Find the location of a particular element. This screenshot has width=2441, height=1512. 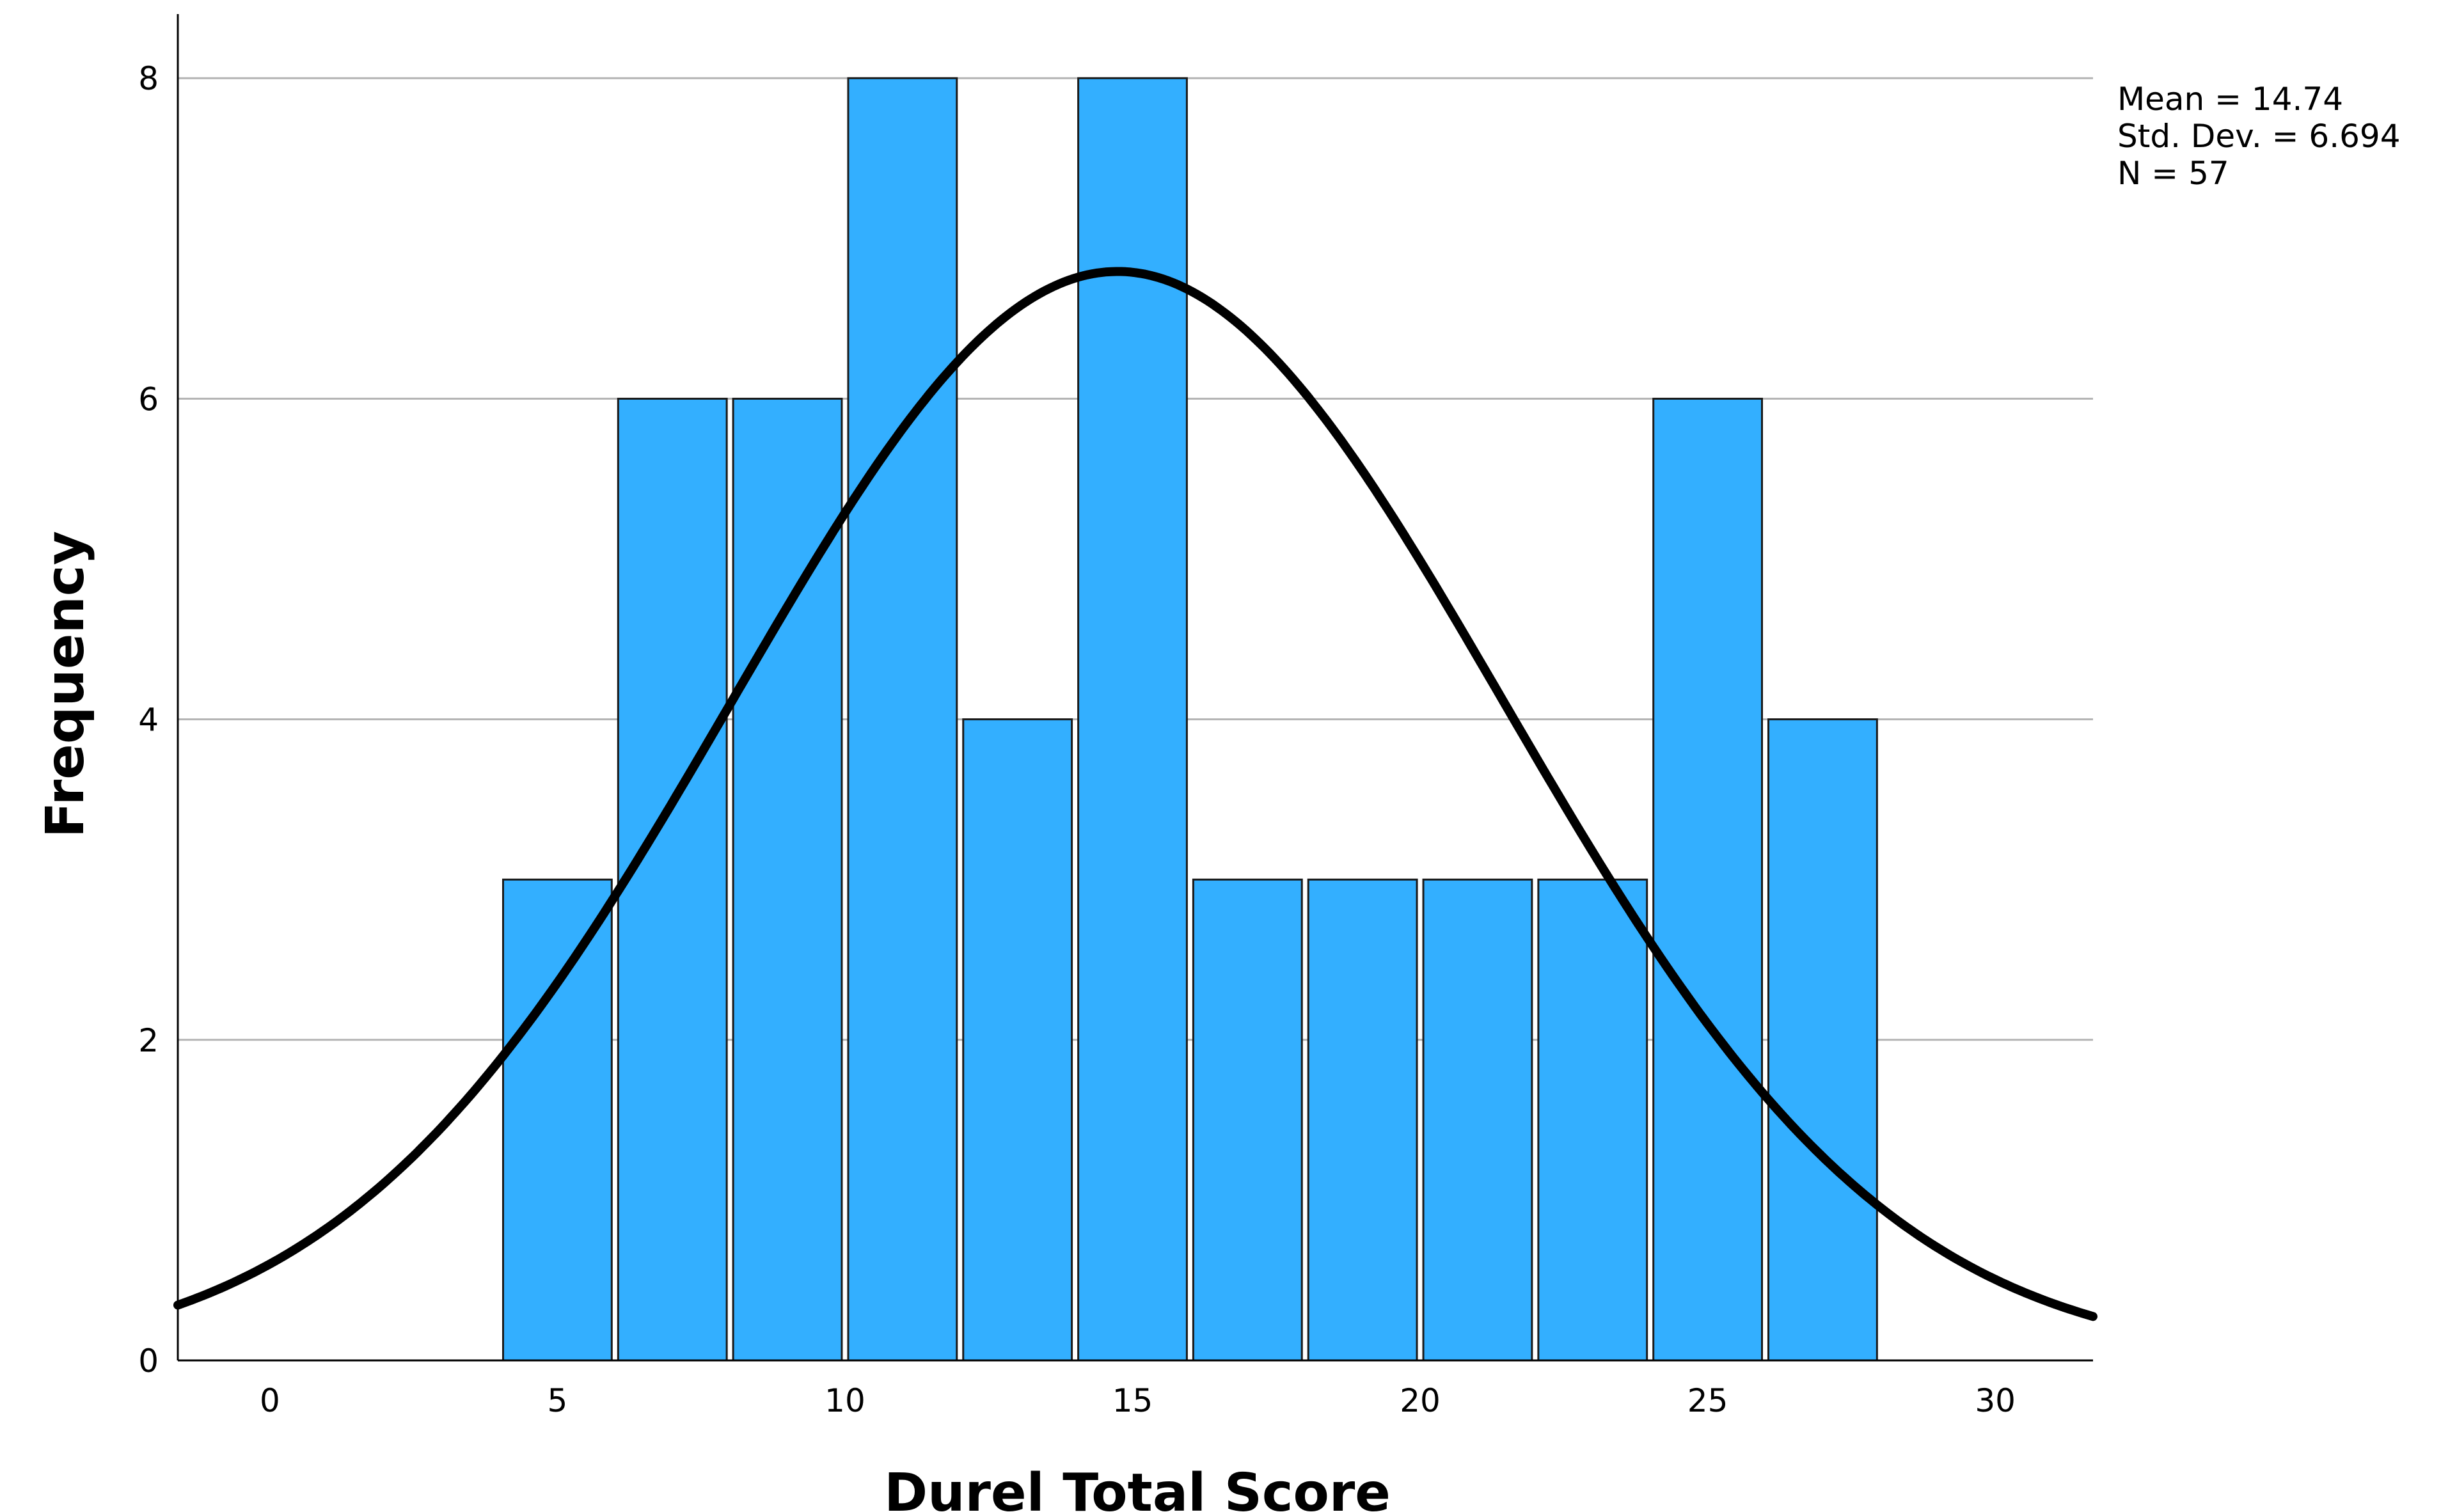

y-tick-label-0: 0 is located at coordinates (149, 1361).